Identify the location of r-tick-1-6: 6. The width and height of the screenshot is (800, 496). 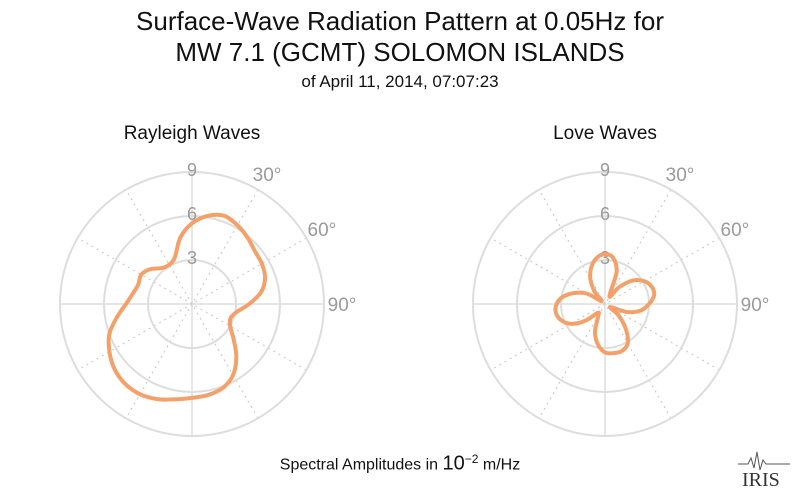
(605, 214).